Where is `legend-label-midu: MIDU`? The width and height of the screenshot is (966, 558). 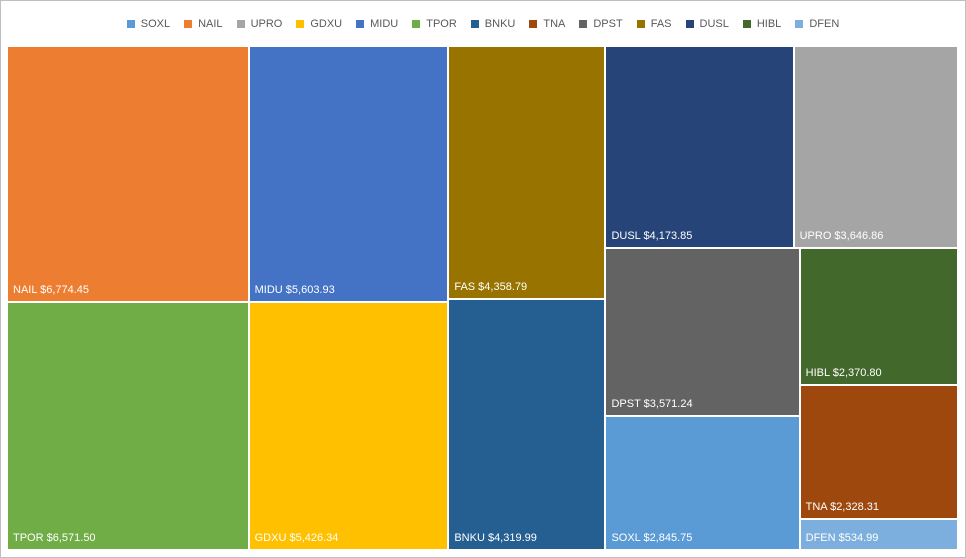
legend-label-midu: MIDU is located at coordinates (384, 24).